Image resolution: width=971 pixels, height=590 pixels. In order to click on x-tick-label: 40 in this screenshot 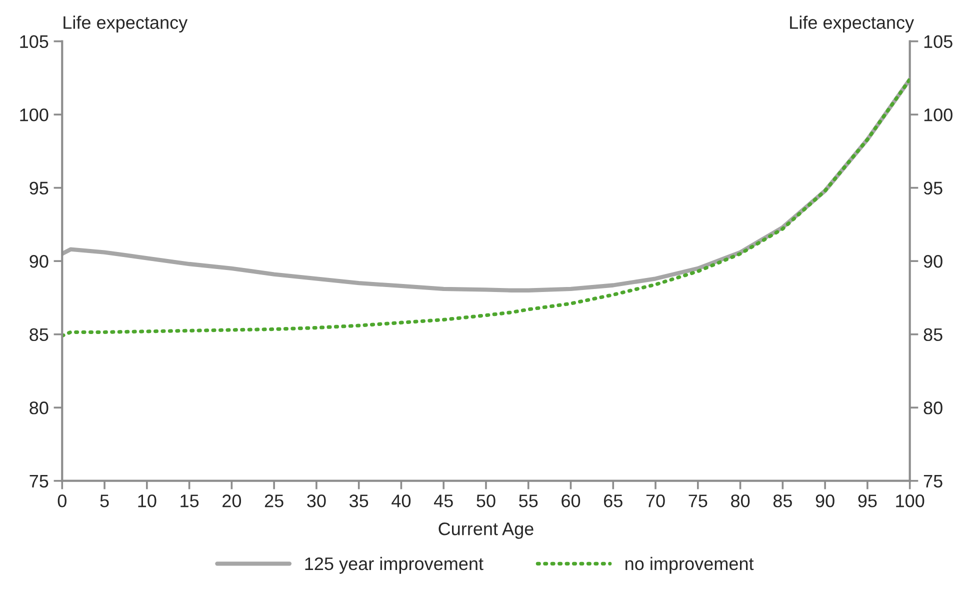, I will do `click(401, 501)`.